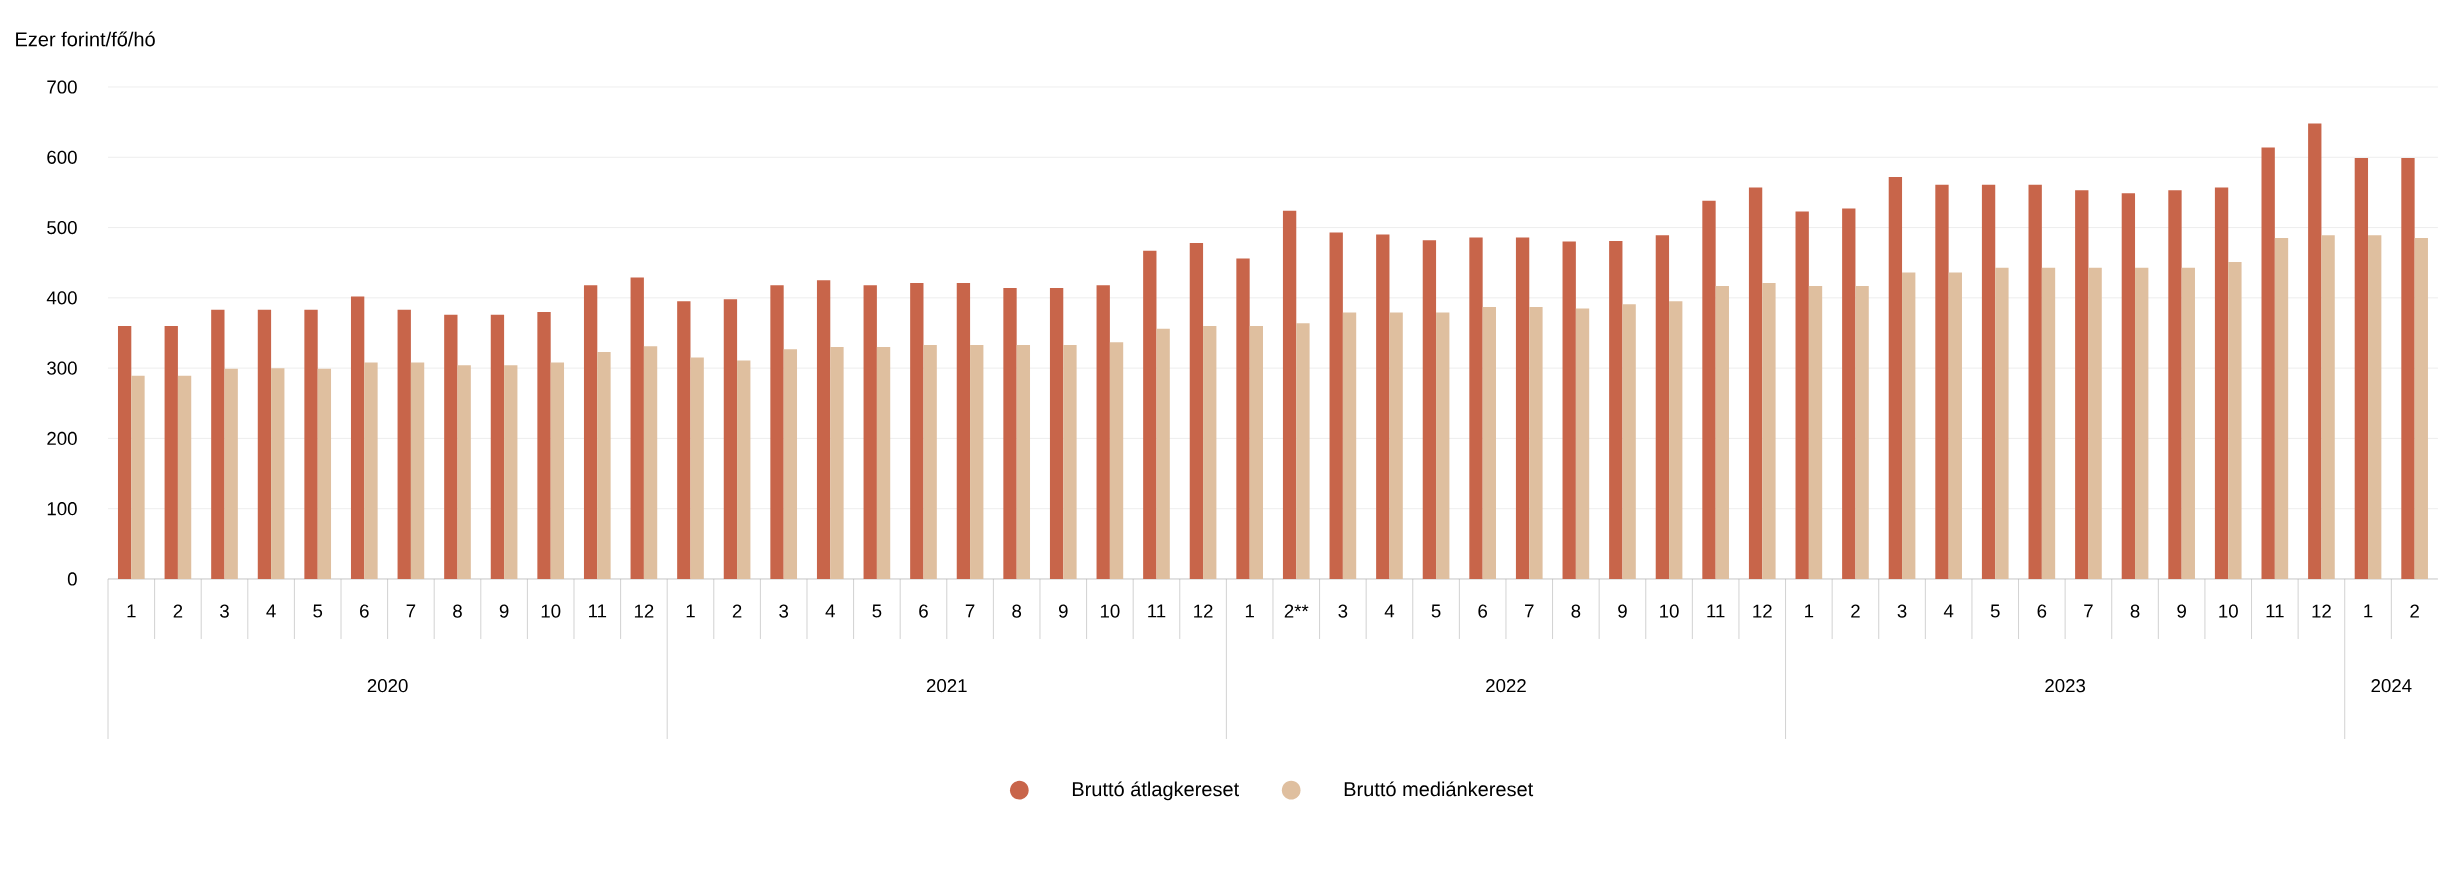 Image resolution: width=2446 pixels, height=873 pixels. Describe the element at coordinates (85, 39) in the screenshot. I see `y-axis-title: Ezer forint/fő/hó` at that location.